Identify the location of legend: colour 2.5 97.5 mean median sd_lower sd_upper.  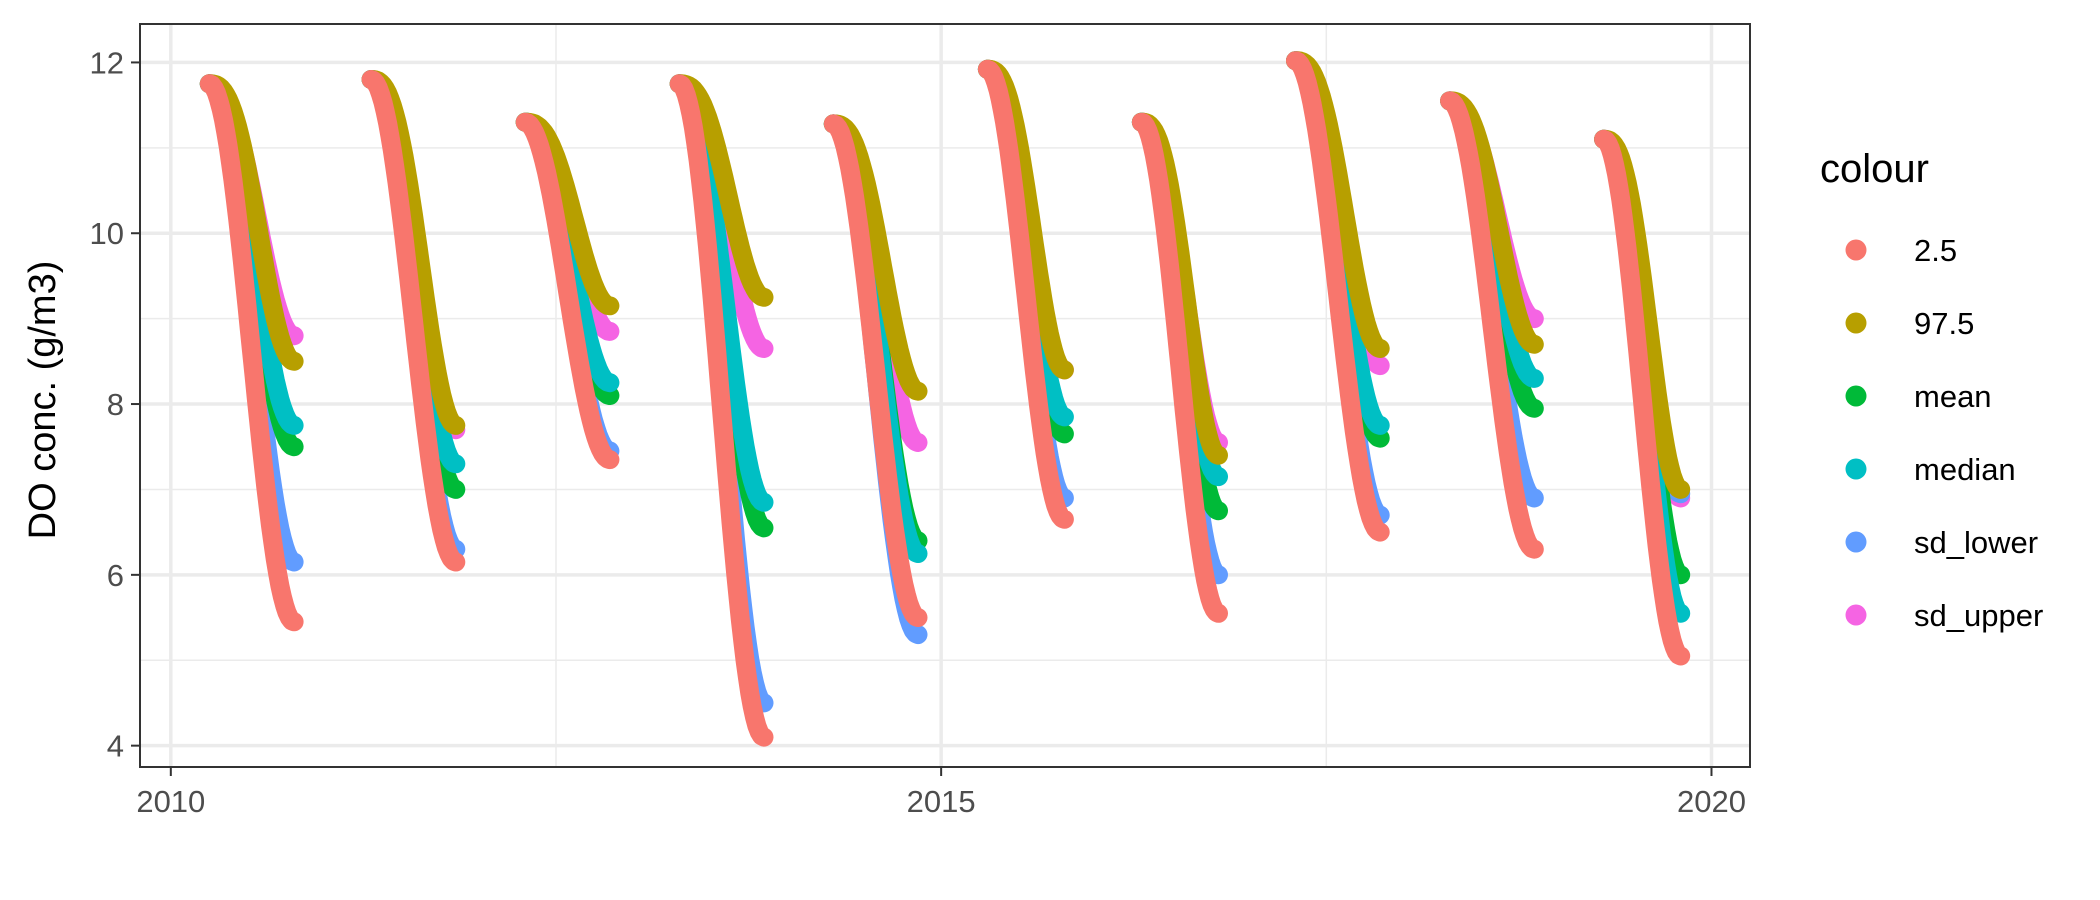
(1931, 390).